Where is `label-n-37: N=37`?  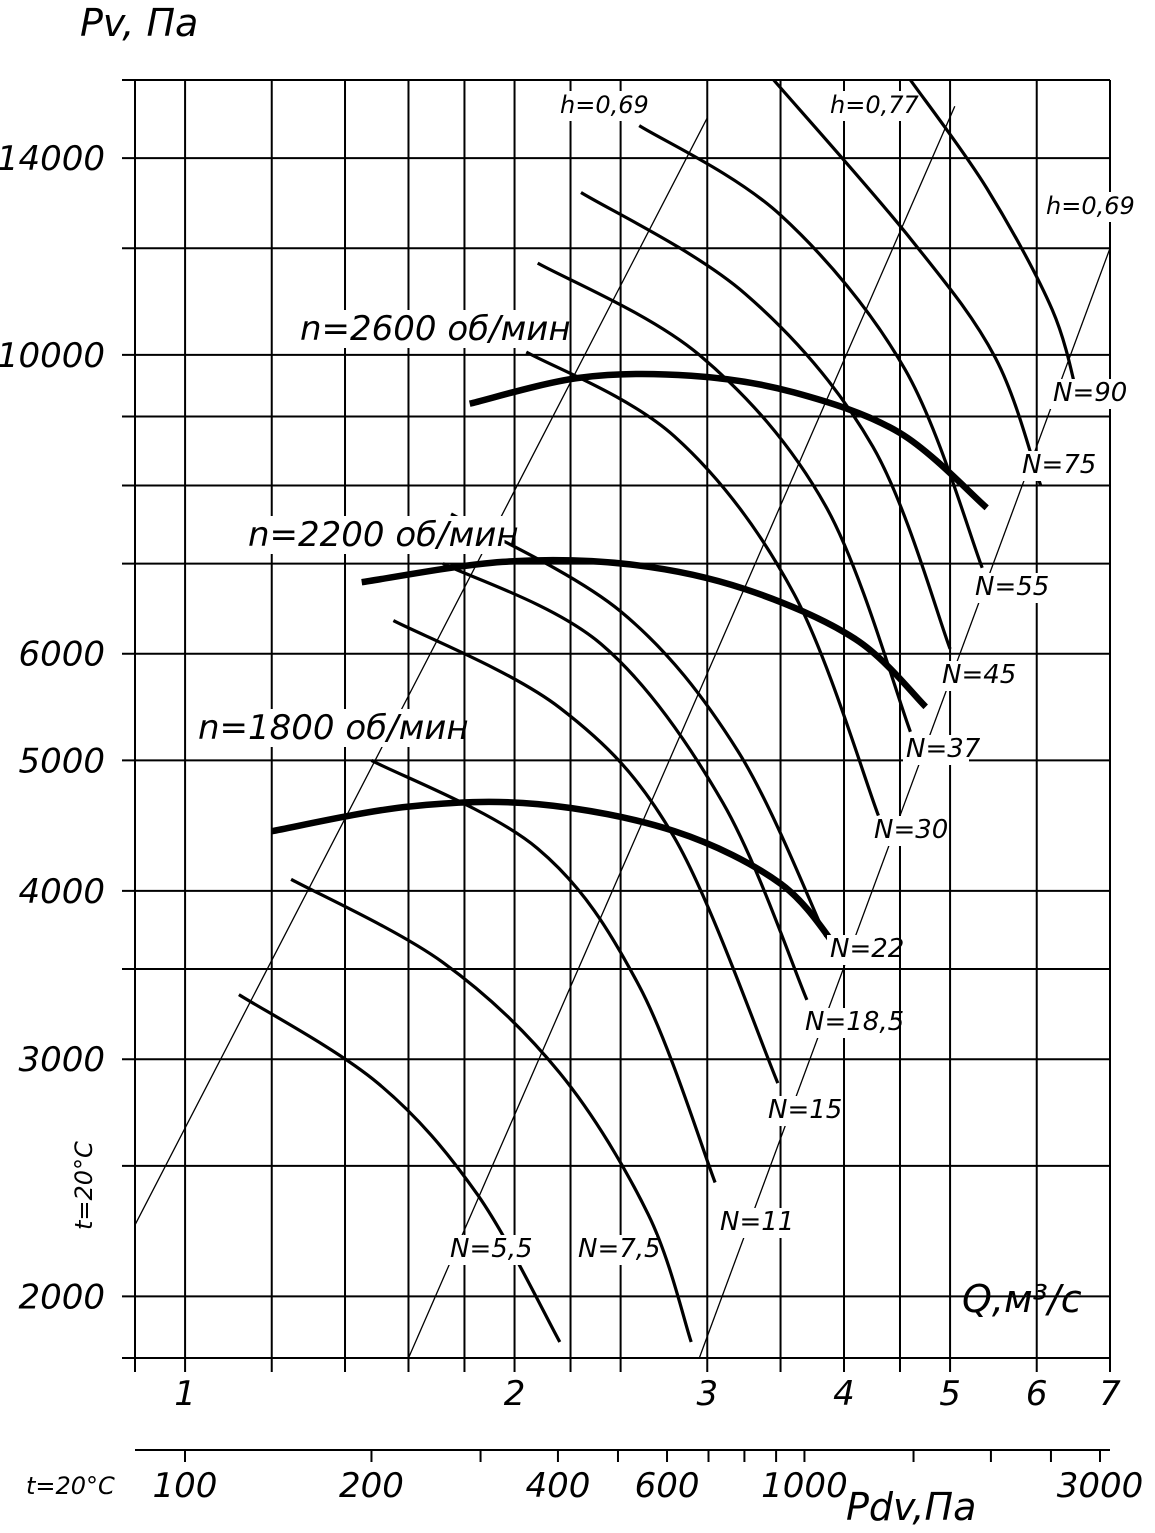 label-n-37: N=37 is located at coordinates (943, 749).